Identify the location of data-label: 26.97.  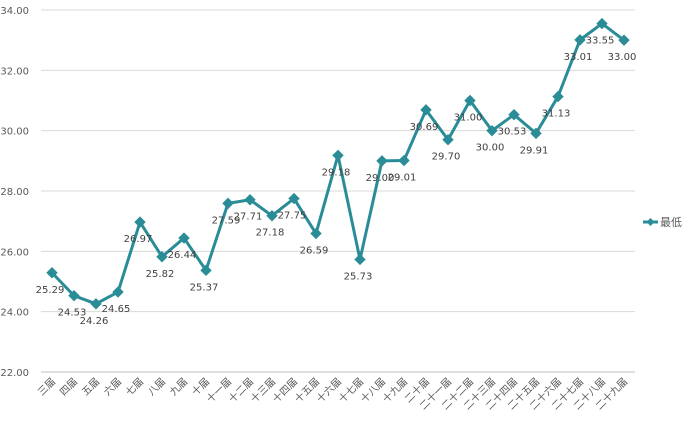
(138, 239).